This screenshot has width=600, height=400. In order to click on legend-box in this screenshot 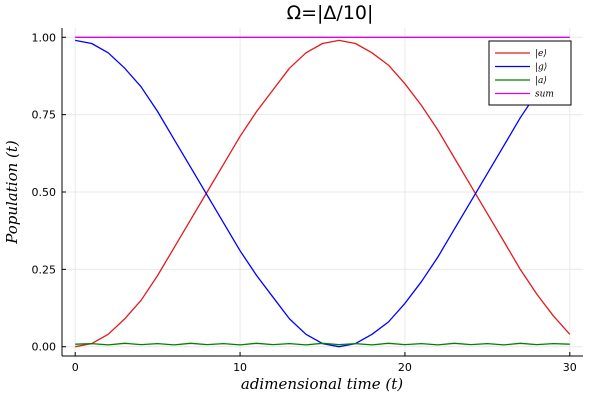, I will do `click(530, 73)`.